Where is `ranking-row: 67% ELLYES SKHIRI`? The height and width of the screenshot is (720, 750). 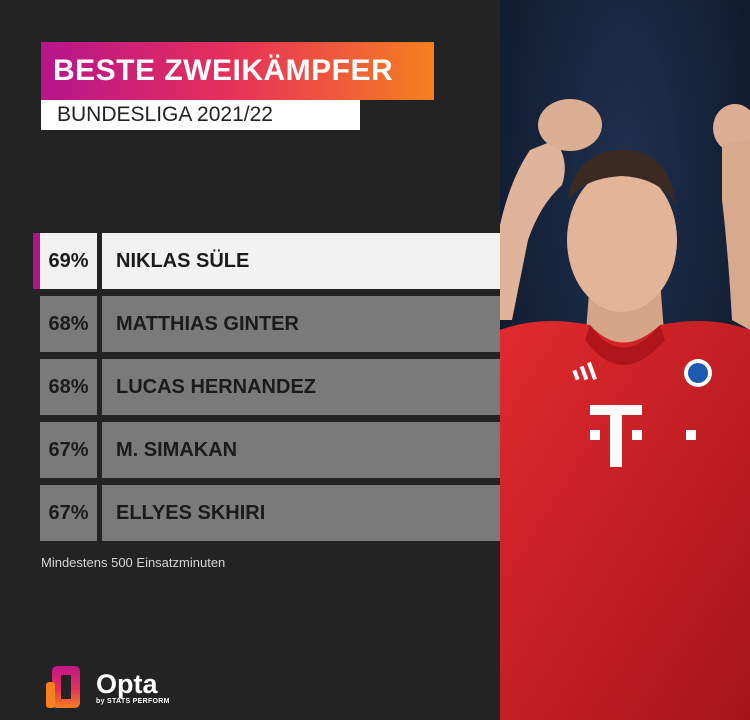
ranking-row: 67% ELLYES SKHIRI is located at coordinates (267, 513).